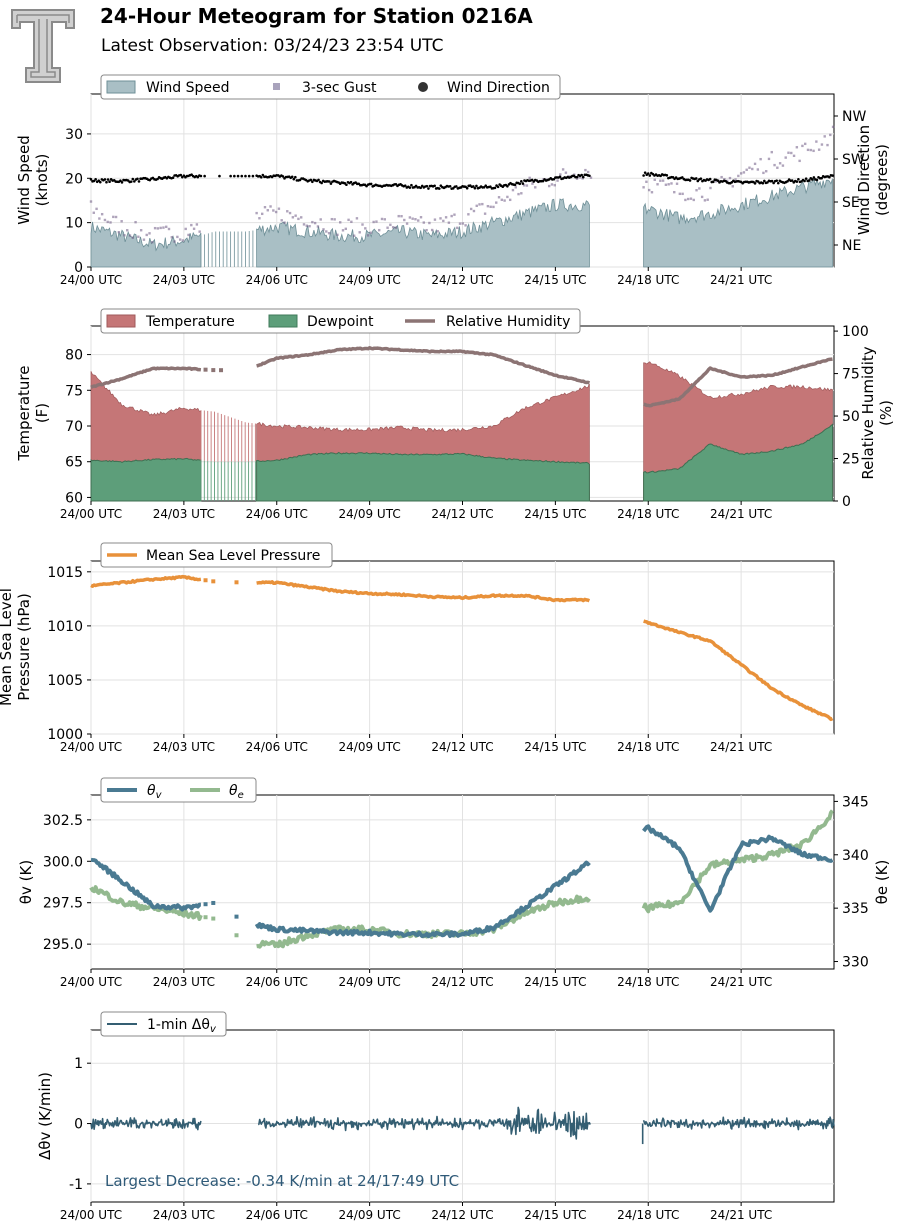 The width and height of the screenshot is (913, 1231). What do you see at coordinates (422, 899) in the screenshot?
I see `theta-v-line` at bounding box center [422, 899].